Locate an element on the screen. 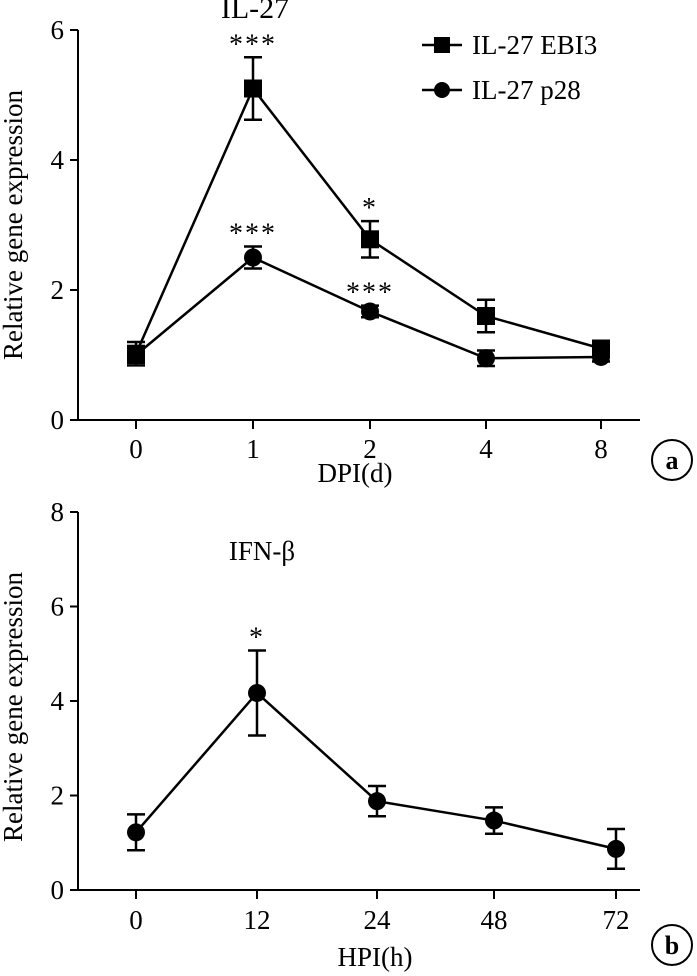  panel-b-x-ticks: 0 12 24 48 72 is located at coordinates (379, 912).